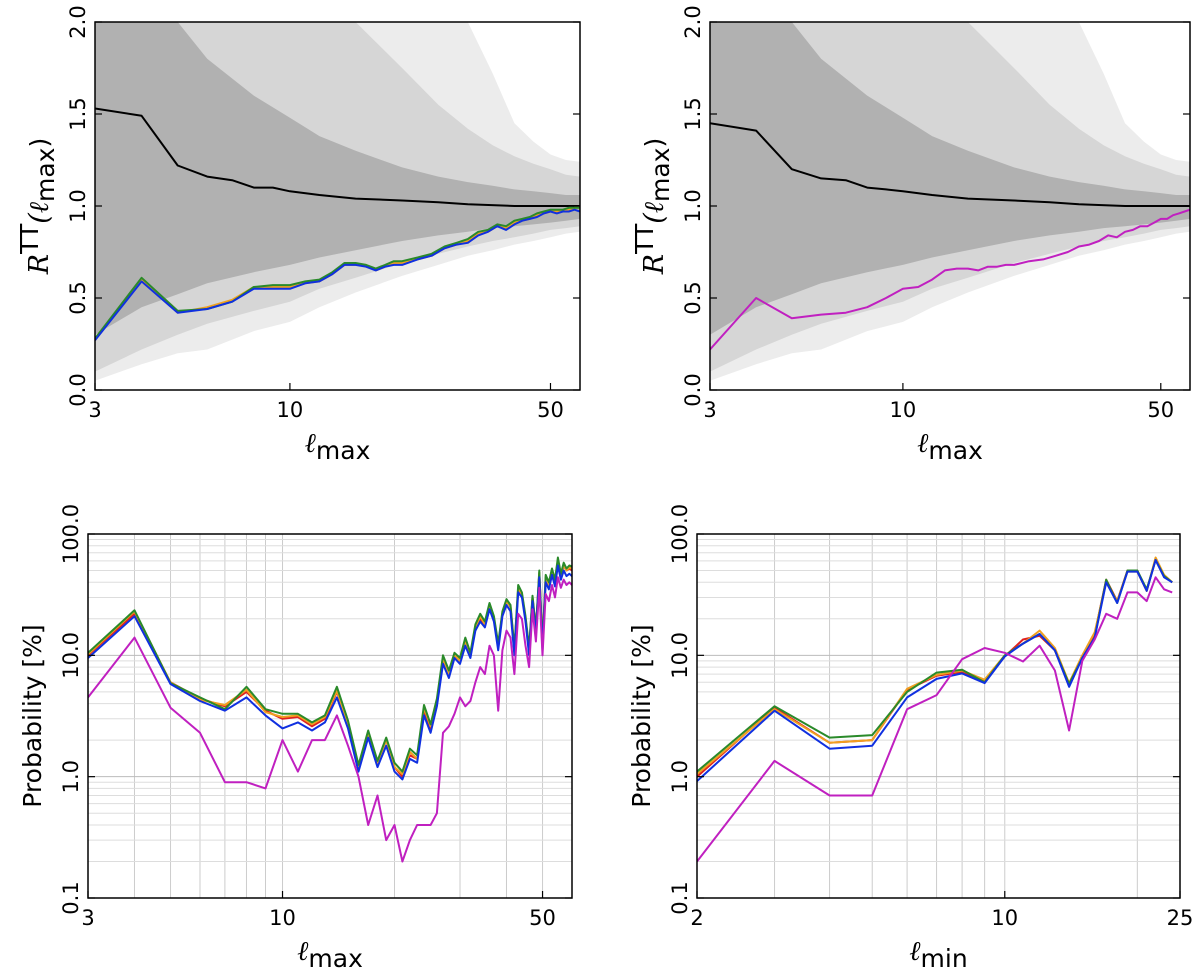  Describe the element at coordinates (1180, 918) in the screenshot. I see `x-tick-label: 25` at that location.